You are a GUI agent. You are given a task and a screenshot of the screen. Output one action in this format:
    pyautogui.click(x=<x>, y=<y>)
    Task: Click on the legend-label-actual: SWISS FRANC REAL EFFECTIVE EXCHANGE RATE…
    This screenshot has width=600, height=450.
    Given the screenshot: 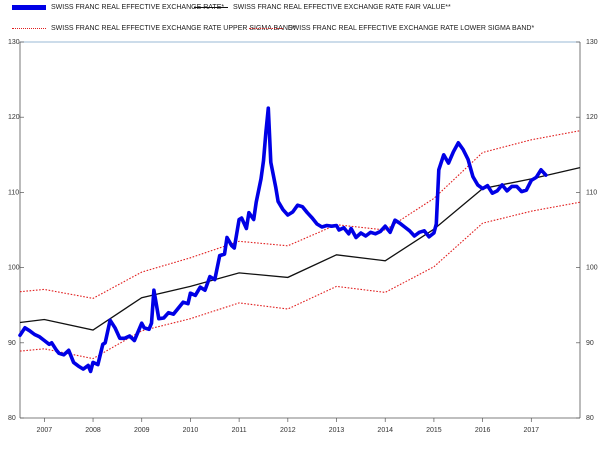 What is the action you would take?
    pyautogui.click(x=138, y=7)
    